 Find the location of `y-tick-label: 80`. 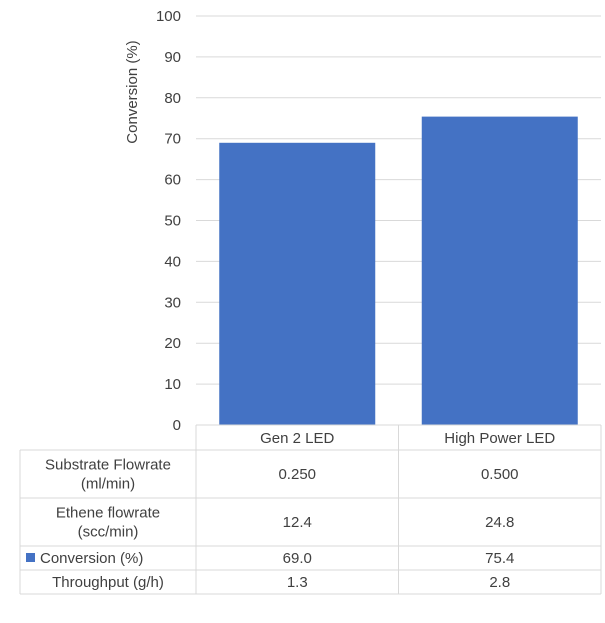

y-tick-label: 80 is located at coordinates (172, 98).